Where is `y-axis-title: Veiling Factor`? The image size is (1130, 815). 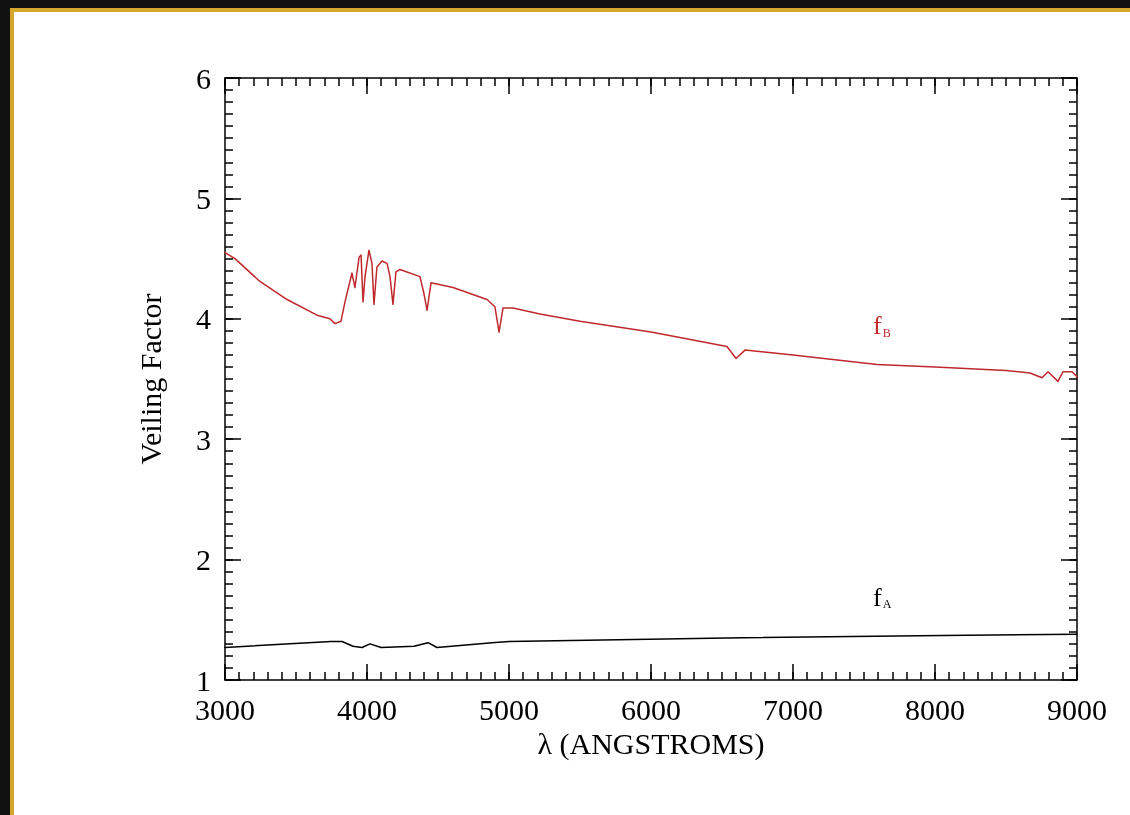 y-axis-title: Veiling Factor is located at coordinates (150, 379).